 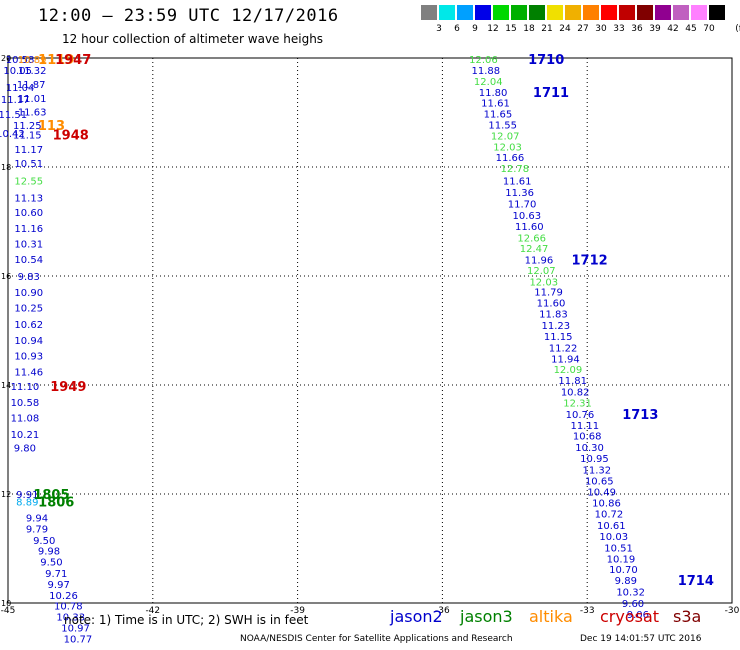 I want to click on scale-label: 6, so click(x=457, y=29).